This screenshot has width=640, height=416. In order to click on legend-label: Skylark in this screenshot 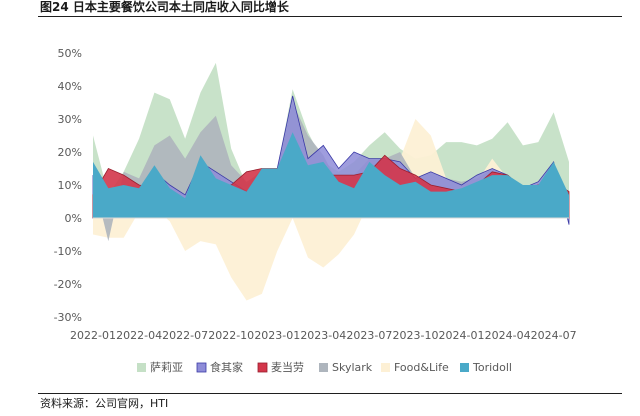, I will do `click(352, 367)`.